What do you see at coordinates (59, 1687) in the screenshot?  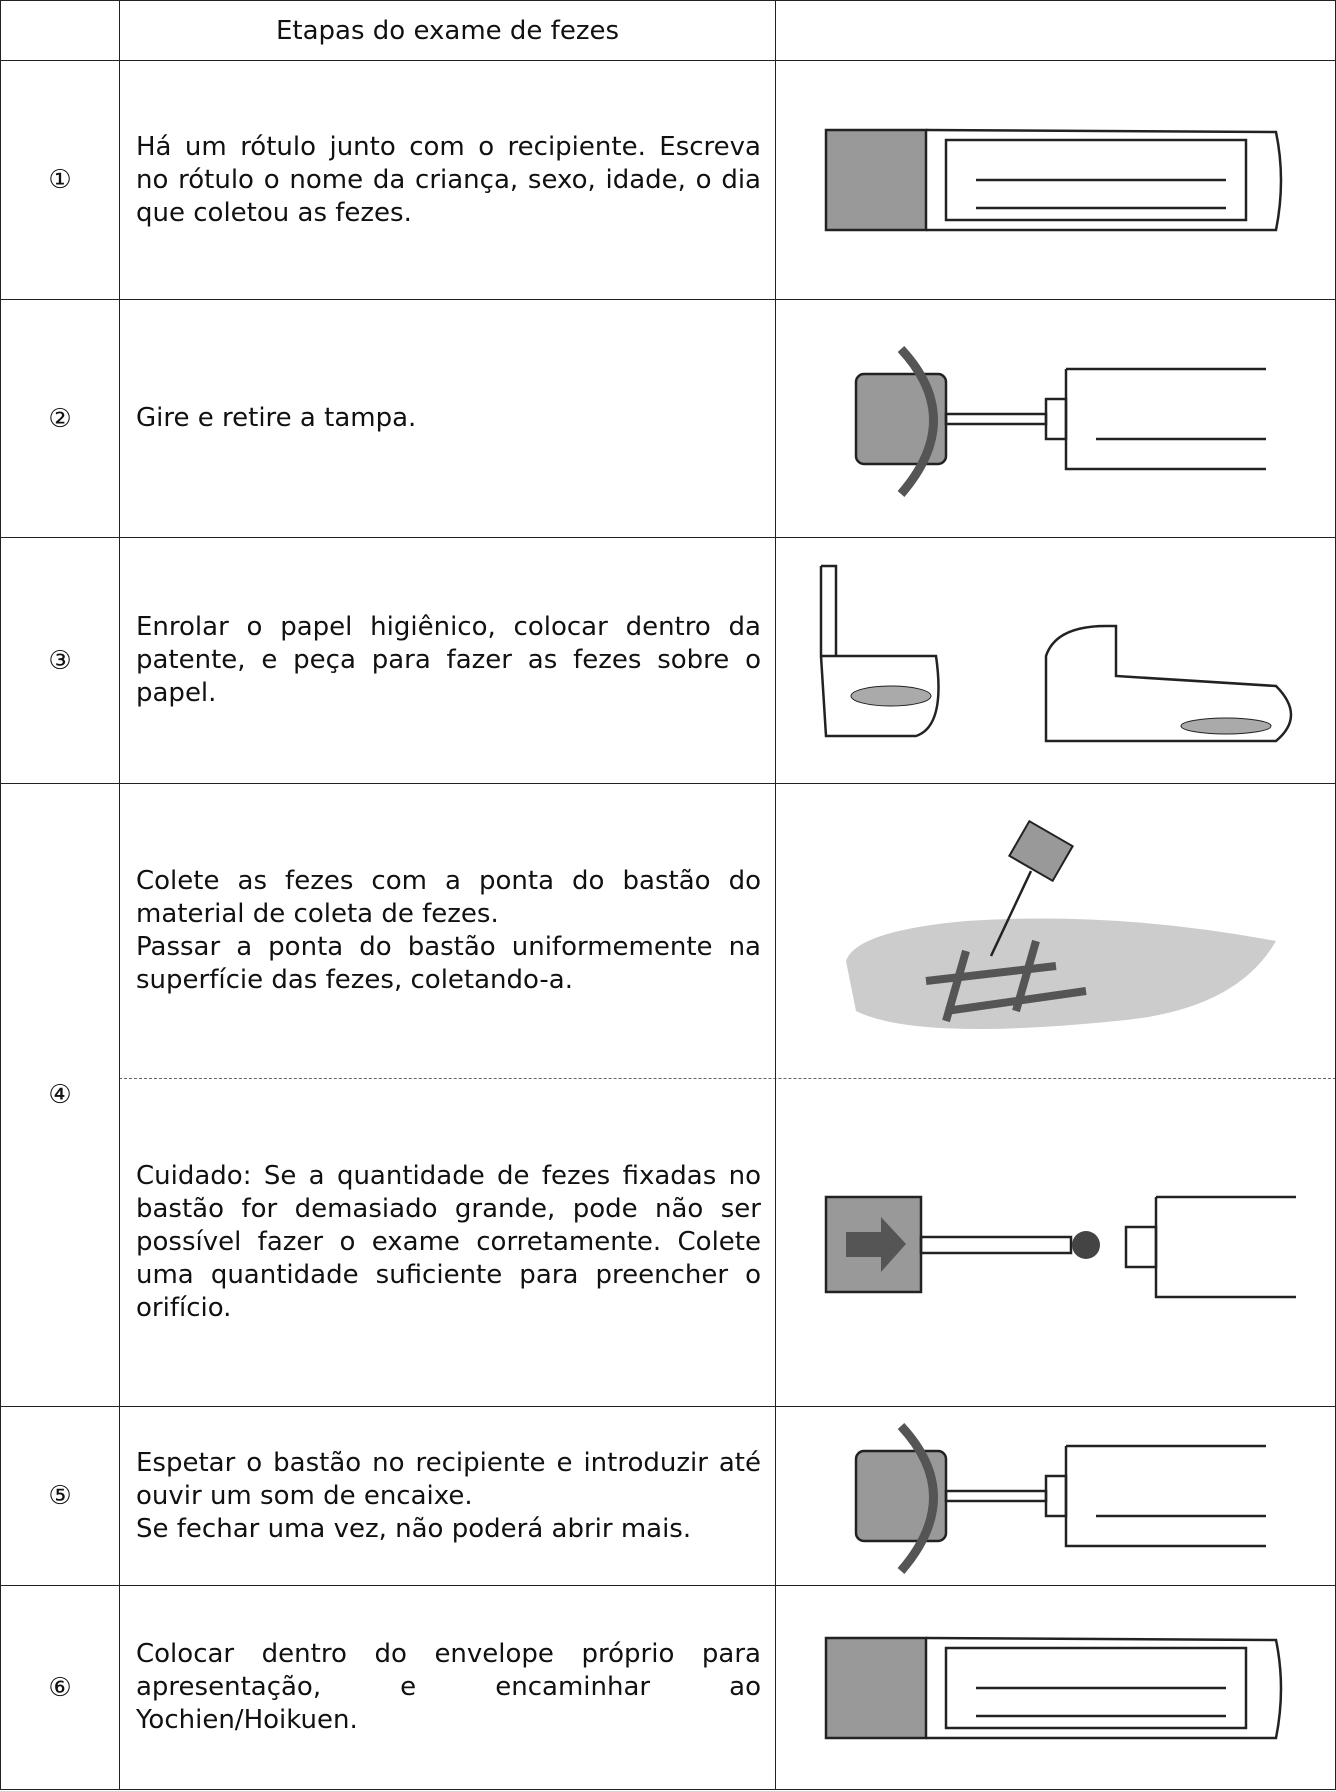 I see `step-number: ⑥` at bounding box center [59, 1687].